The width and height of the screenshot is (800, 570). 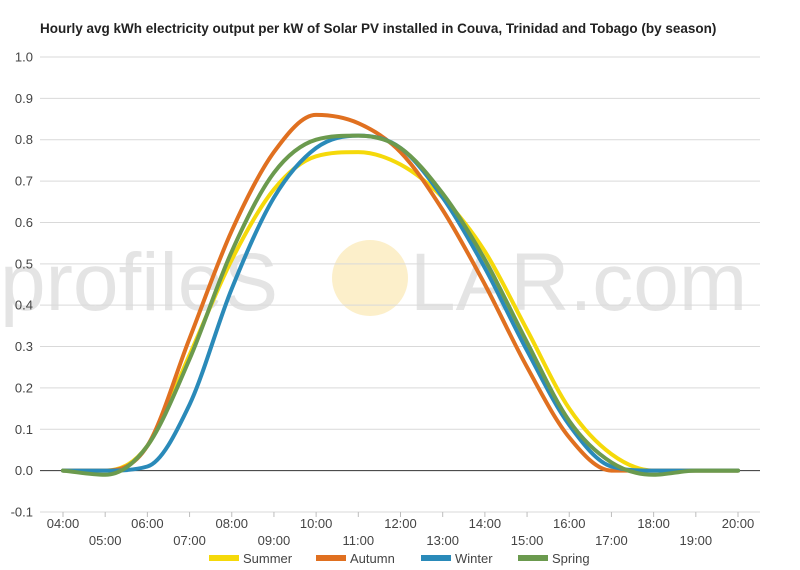 What do you see at coordinates (653, 523) in the screenshot?
I see `x-tick-label: 18:00` at bounding box center [653, 523].